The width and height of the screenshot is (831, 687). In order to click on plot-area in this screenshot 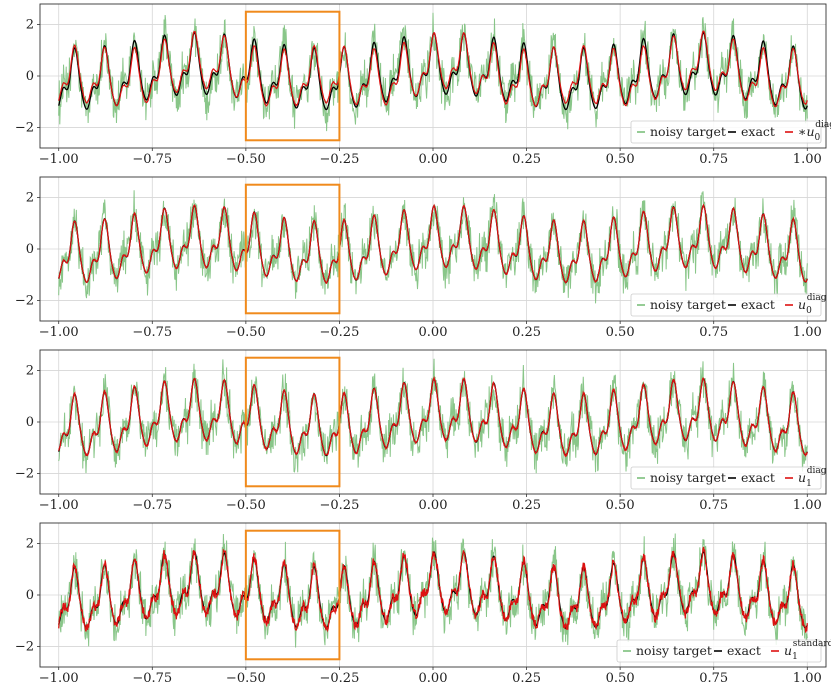, I will do `click(433, 247)`.